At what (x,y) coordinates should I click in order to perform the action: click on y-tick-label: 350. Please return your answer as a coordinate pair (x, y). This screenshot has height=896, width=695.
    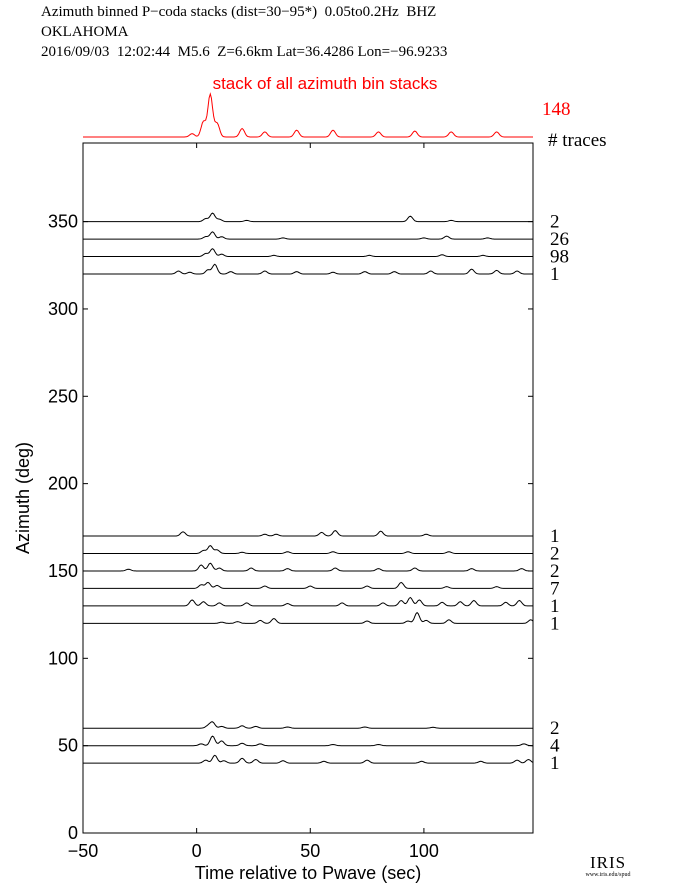
    Looking at the image, I should click on (63, 222).